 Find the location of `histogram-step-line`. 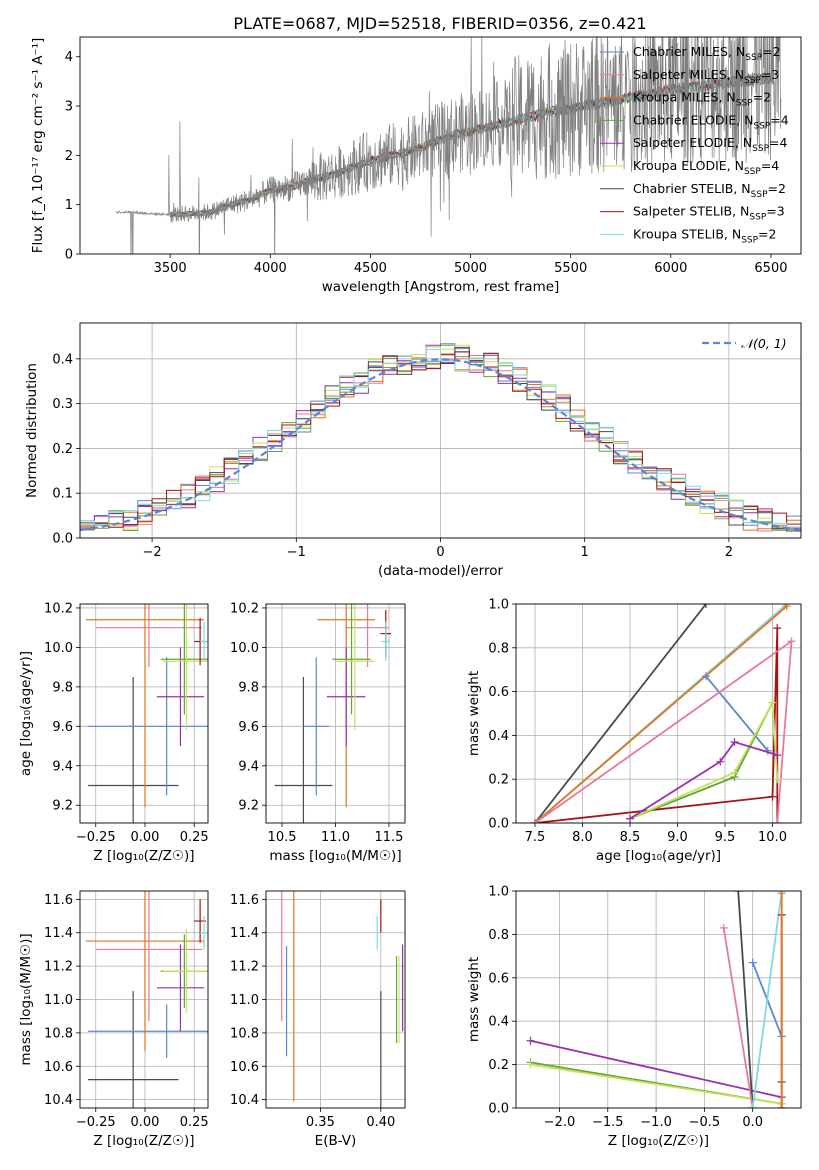

histogram-step-line is located at coordinates (440, 437).